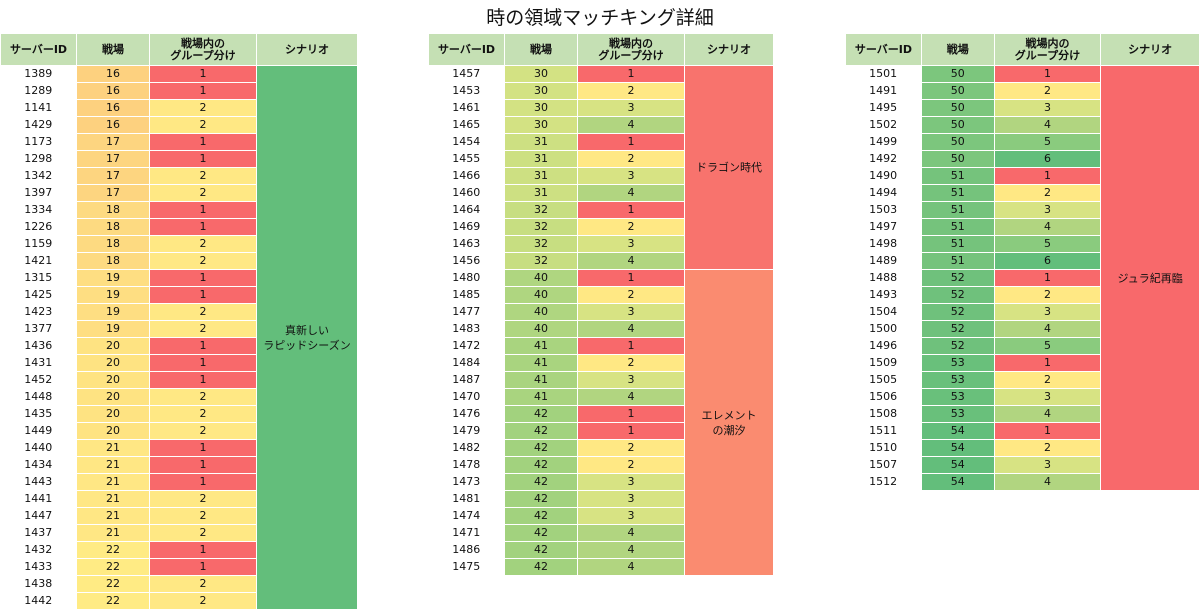 This screenshot has width=1200, height=610. I want to click on table-row: 1478 42 2, so click(601, 465).